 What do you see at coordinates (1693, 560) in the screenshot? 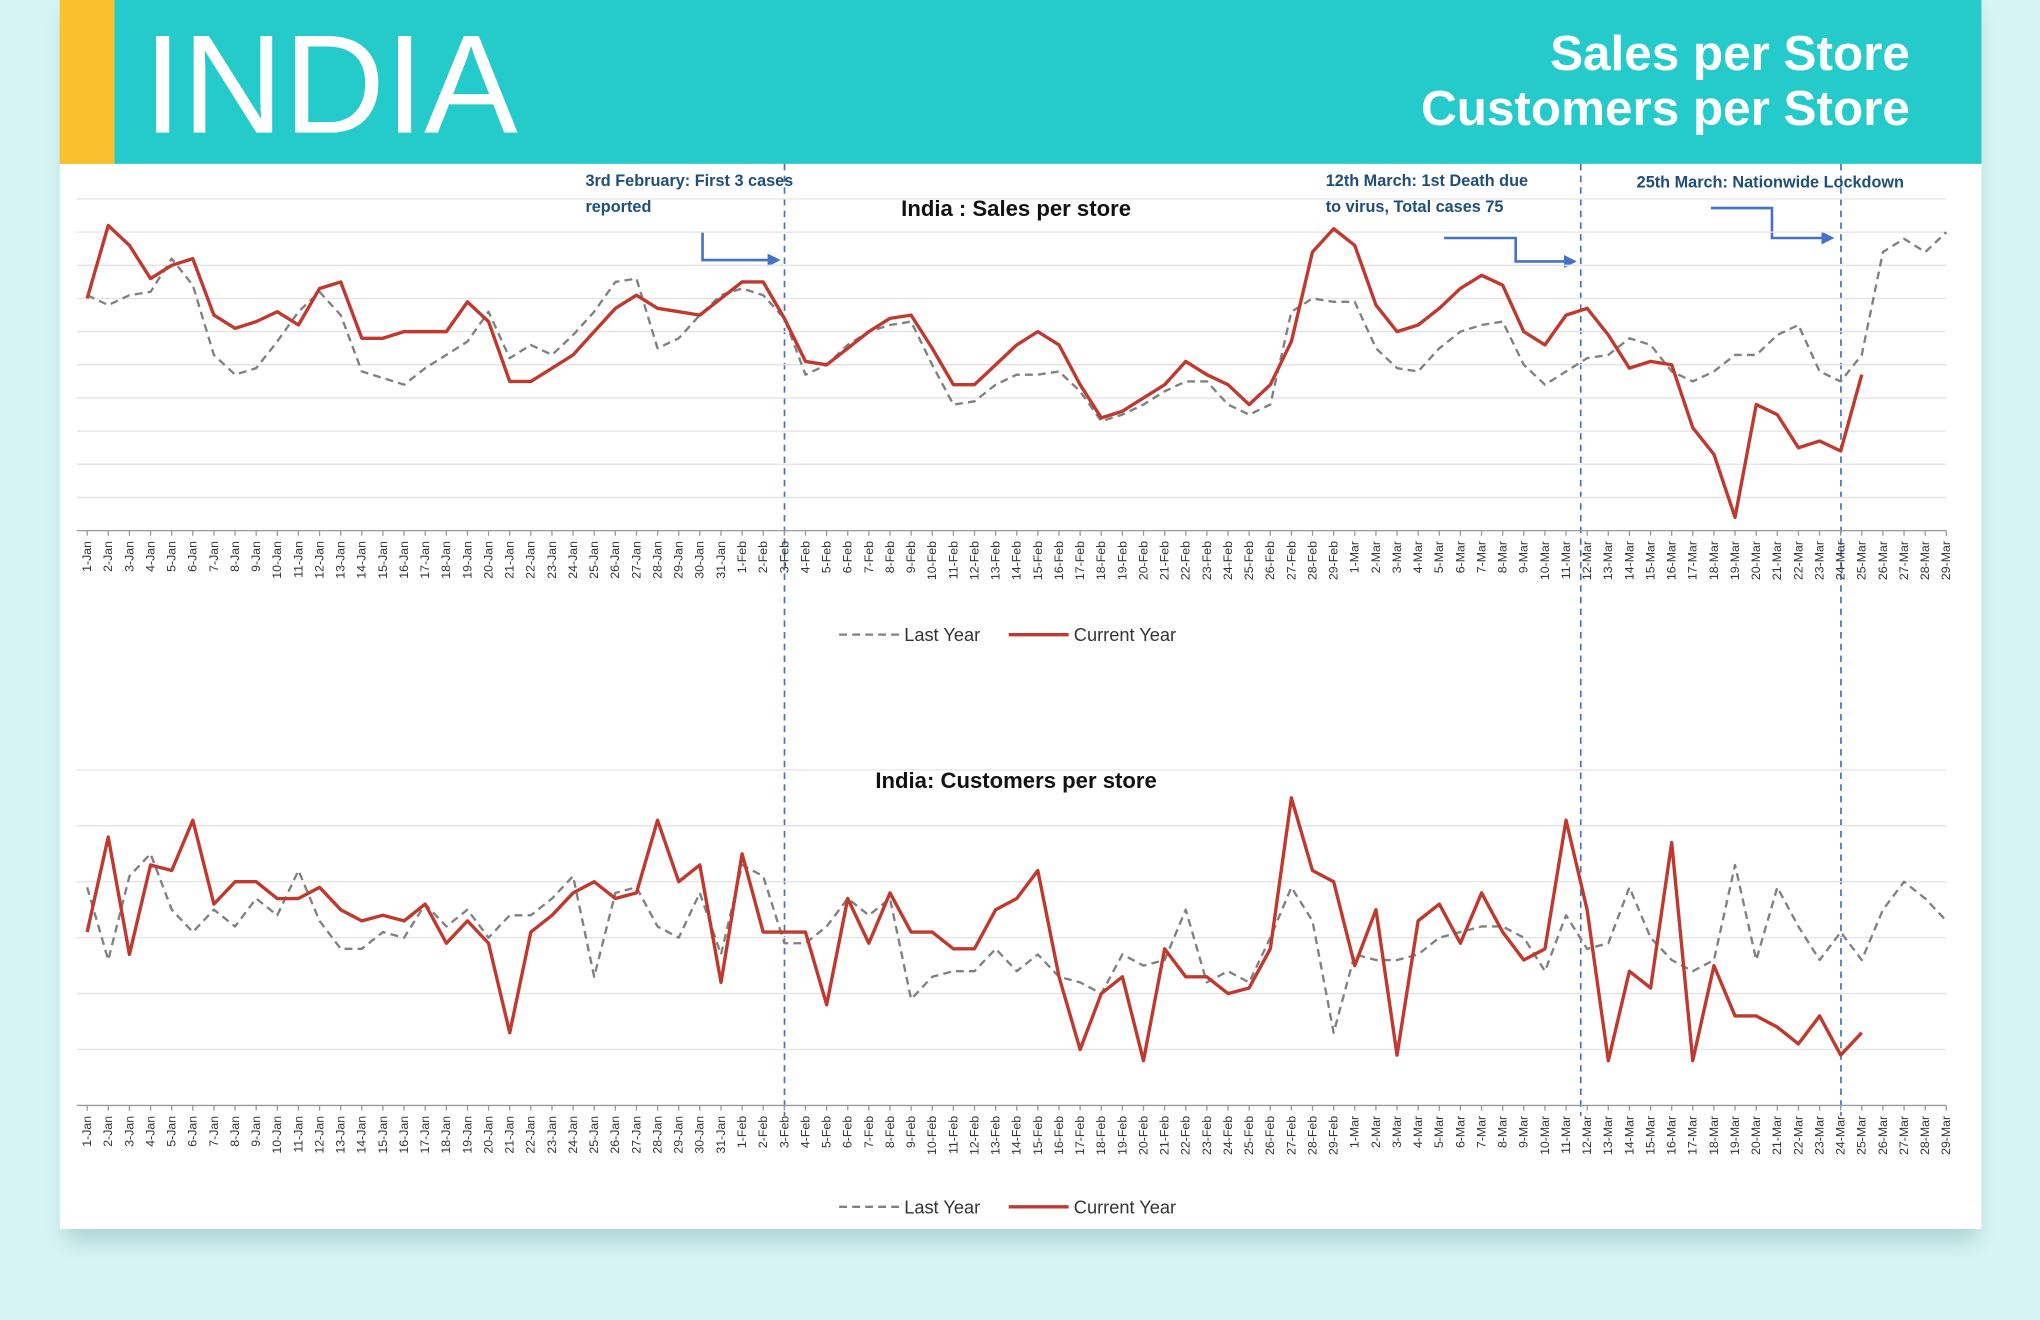
I see `x-tick-label: 17-Mar` at bounding box center [1693, 560].